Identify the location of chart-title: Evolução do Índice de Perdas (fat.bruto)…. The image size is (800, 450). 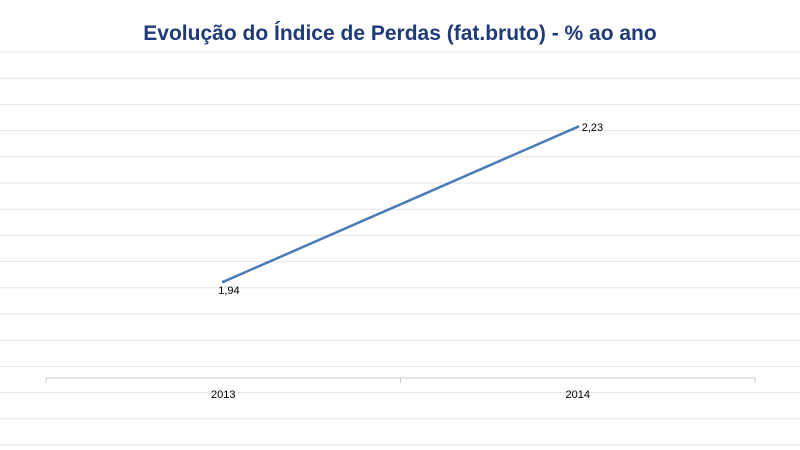
(399, 33).